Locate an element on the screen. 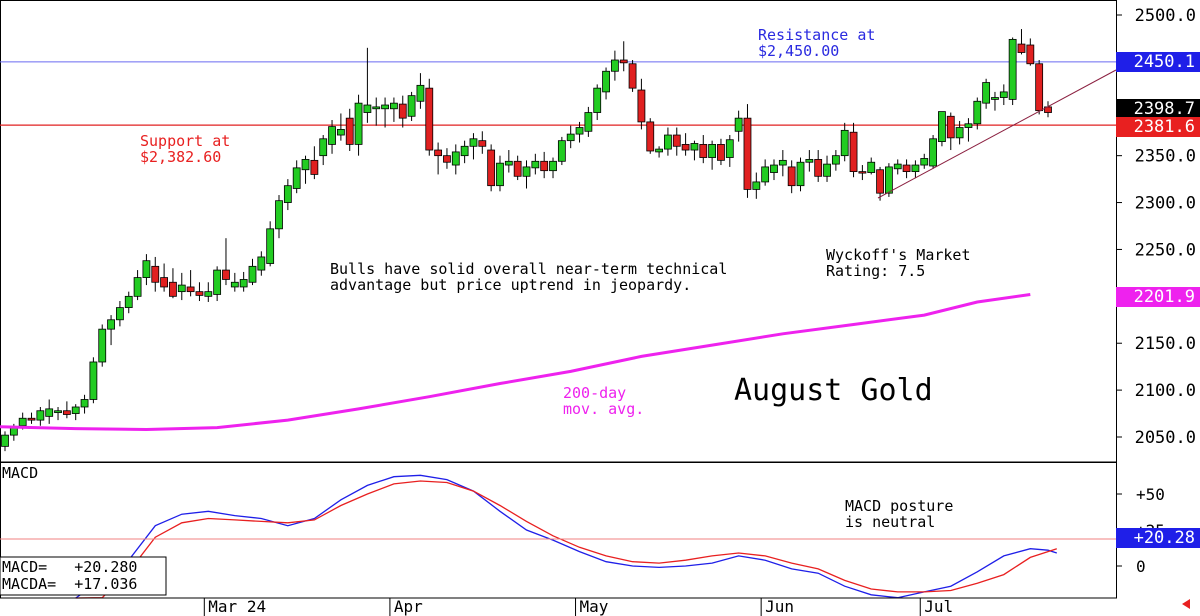 The height and width of the screenshot is (616, 1200). price-tick-label: 2300.0 is located at coordinates (1165, 204).